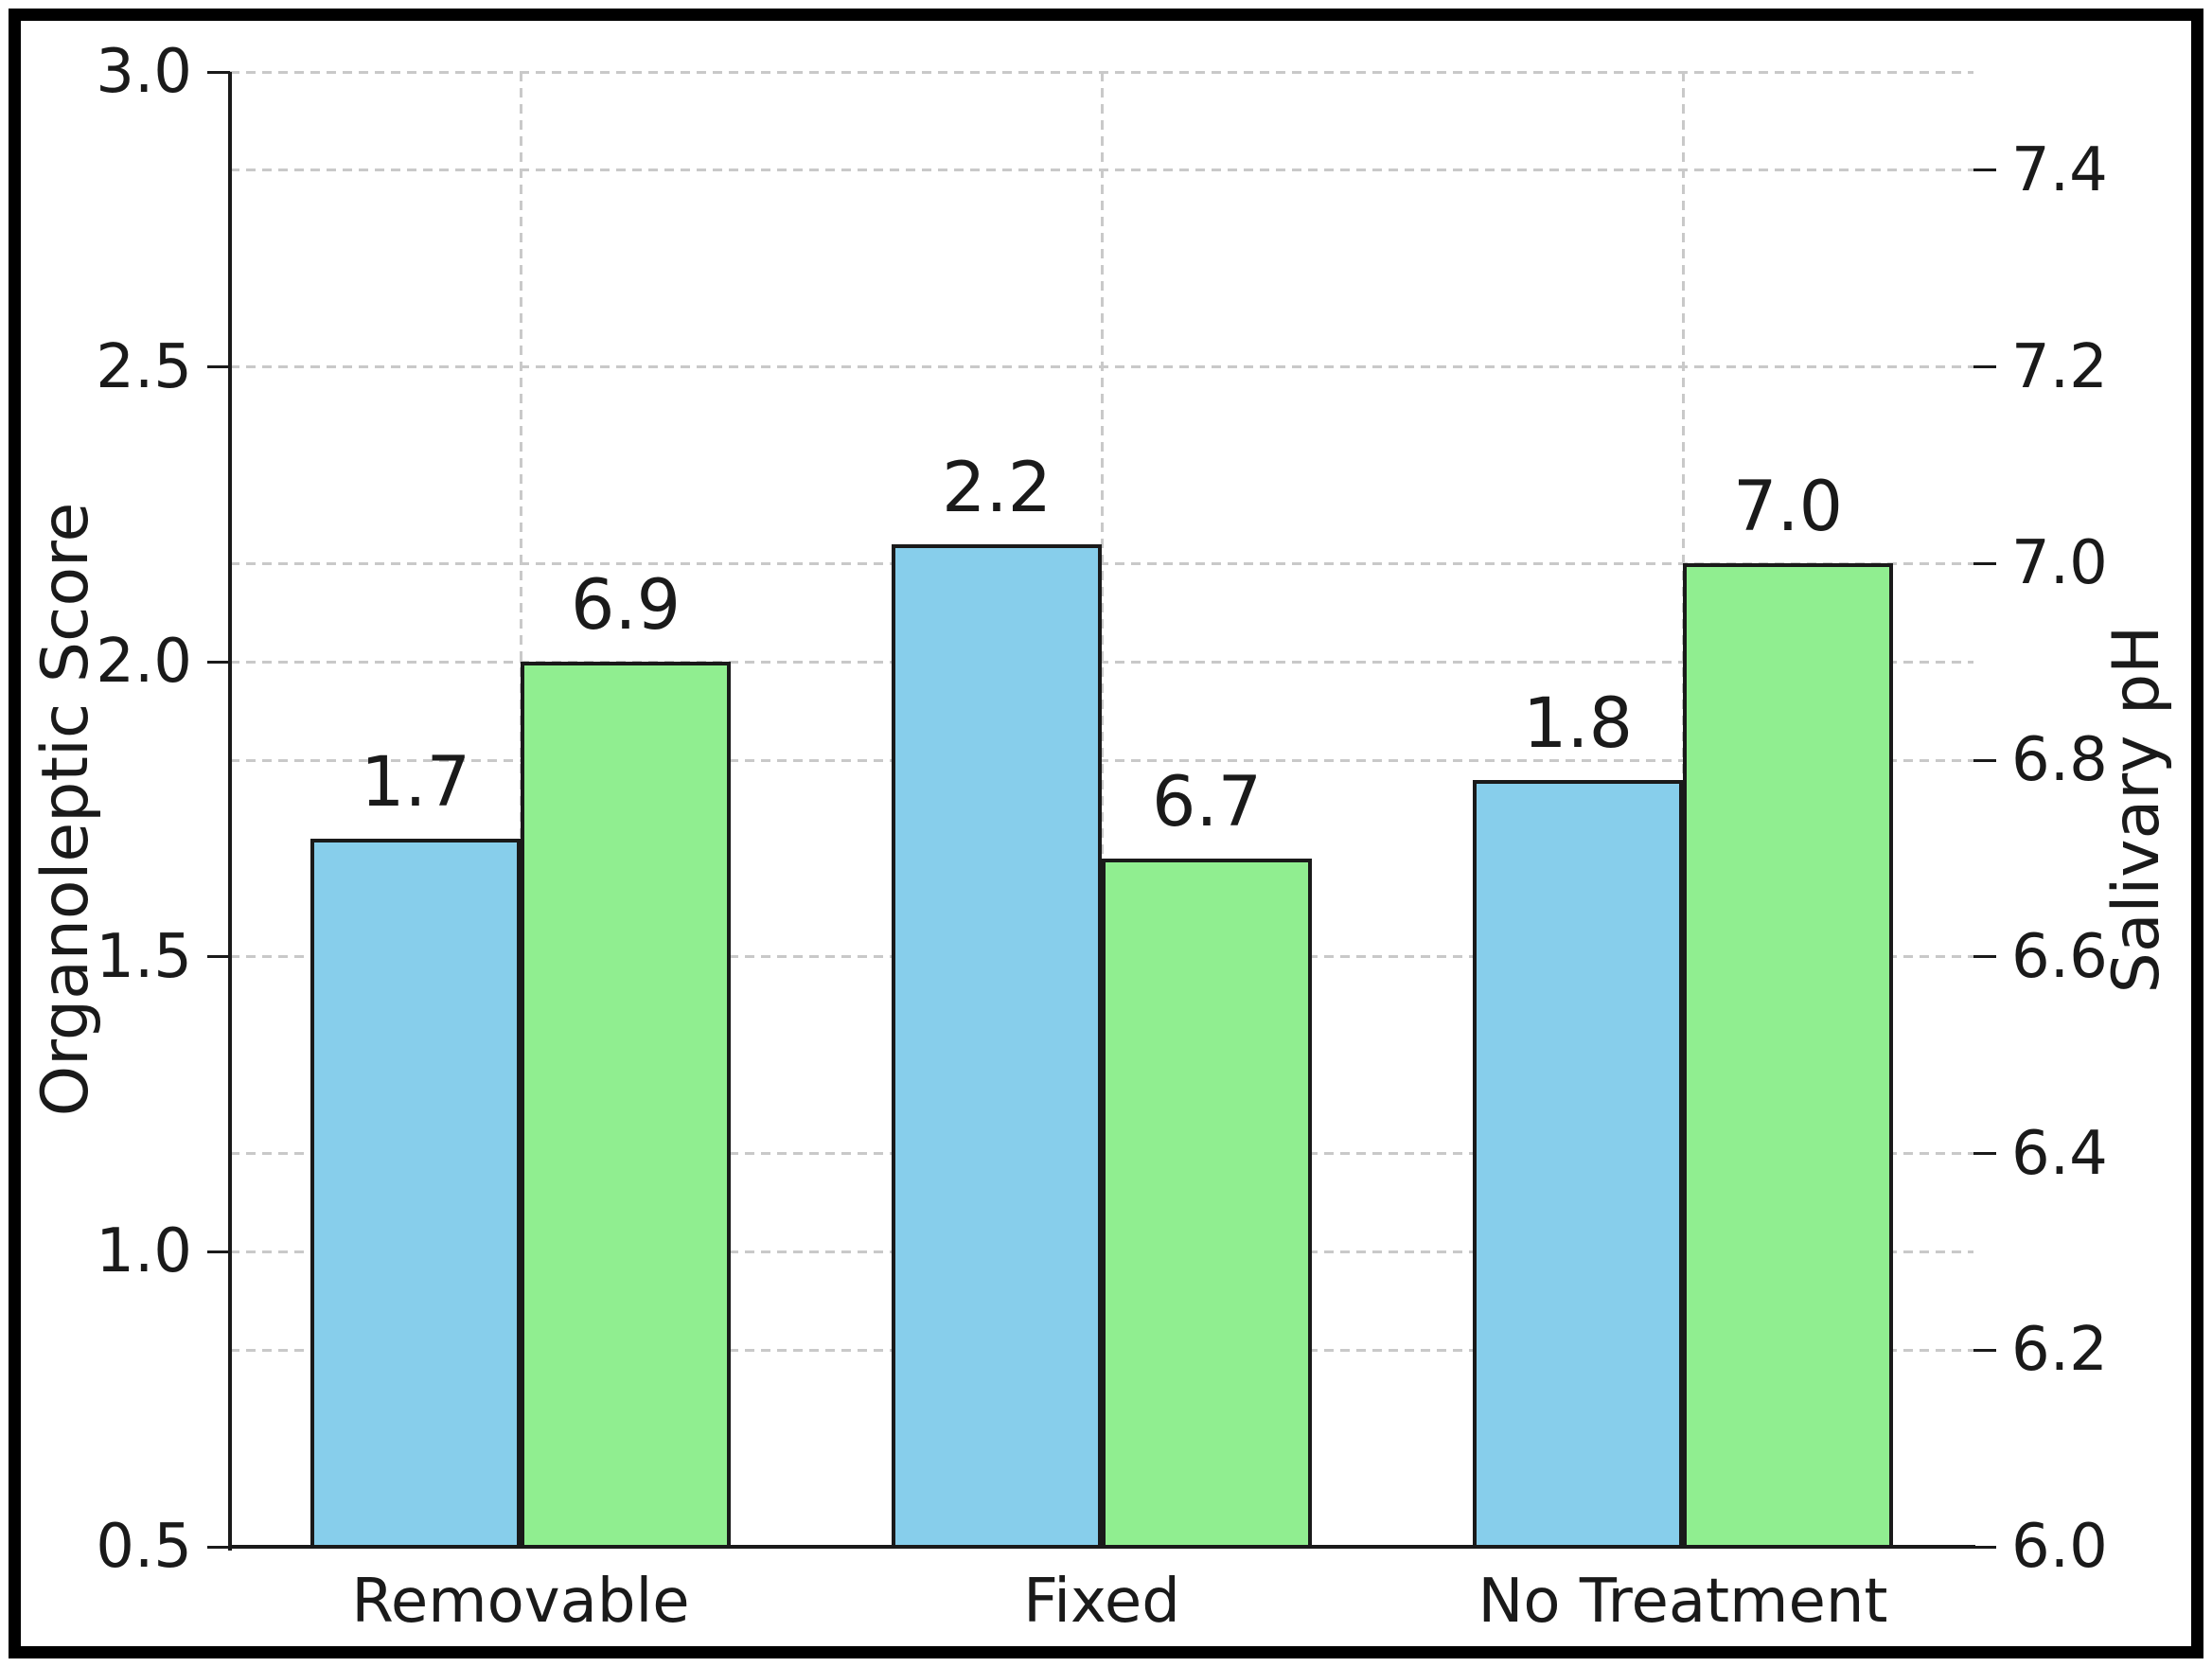 This screenshot has height=1667, width=2212. What do you see at coordinates (144, 1251) in the screenshot?
I see `left-tick-label: 1.0` at bounding box center [144, 1251].